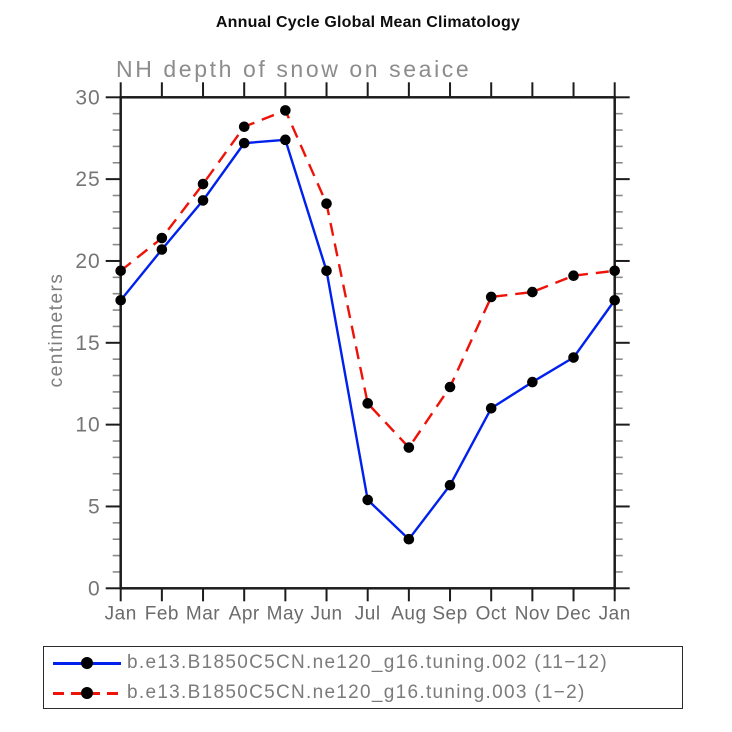 The height and width of the screenshot is (732, 732). What do you see at coordinates (285, 613) in the screenshot?
I see `x-tick-label: May` at bounding box center [285, 613].